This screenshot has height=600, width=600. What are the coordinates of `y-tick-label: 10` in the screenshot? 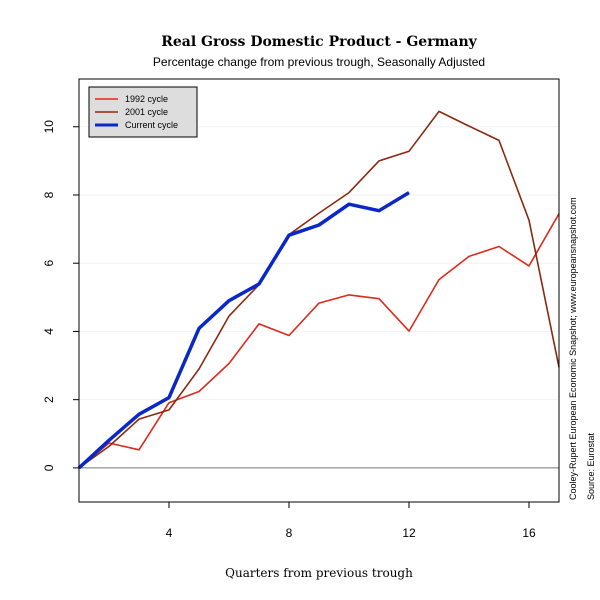 It's located at (49, 127).